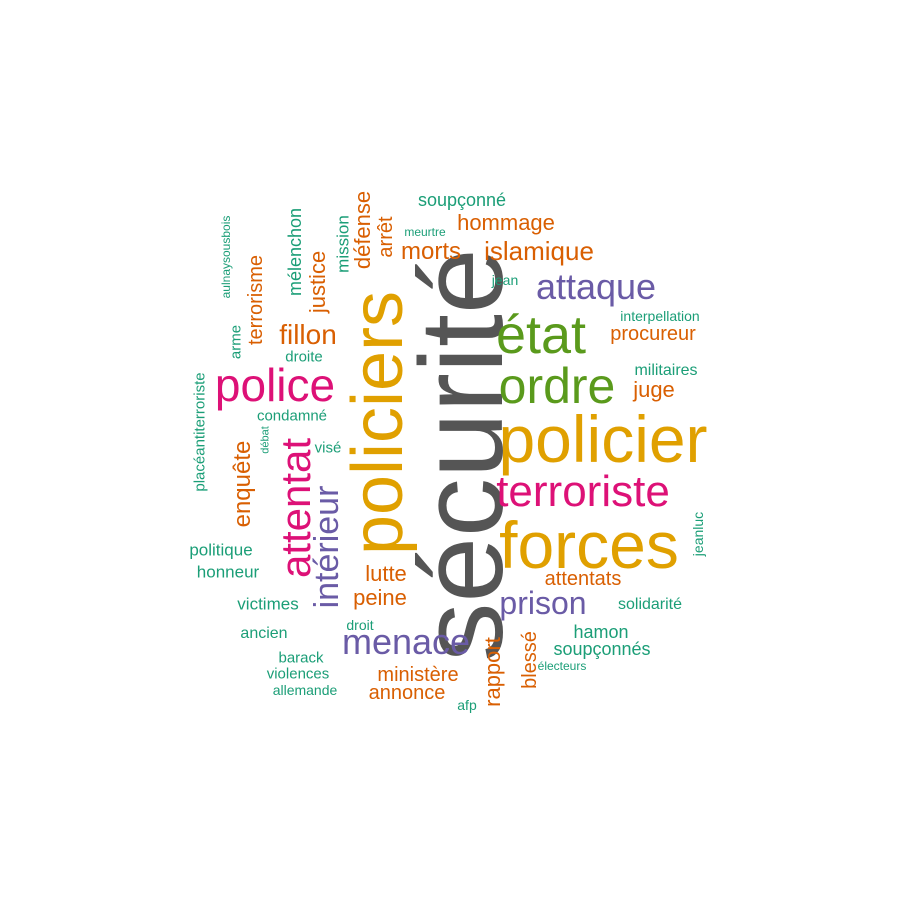 The height and width of the screenshot is (900, 900). I want to click on word-electeurs: électeurs, so click(562, 666).